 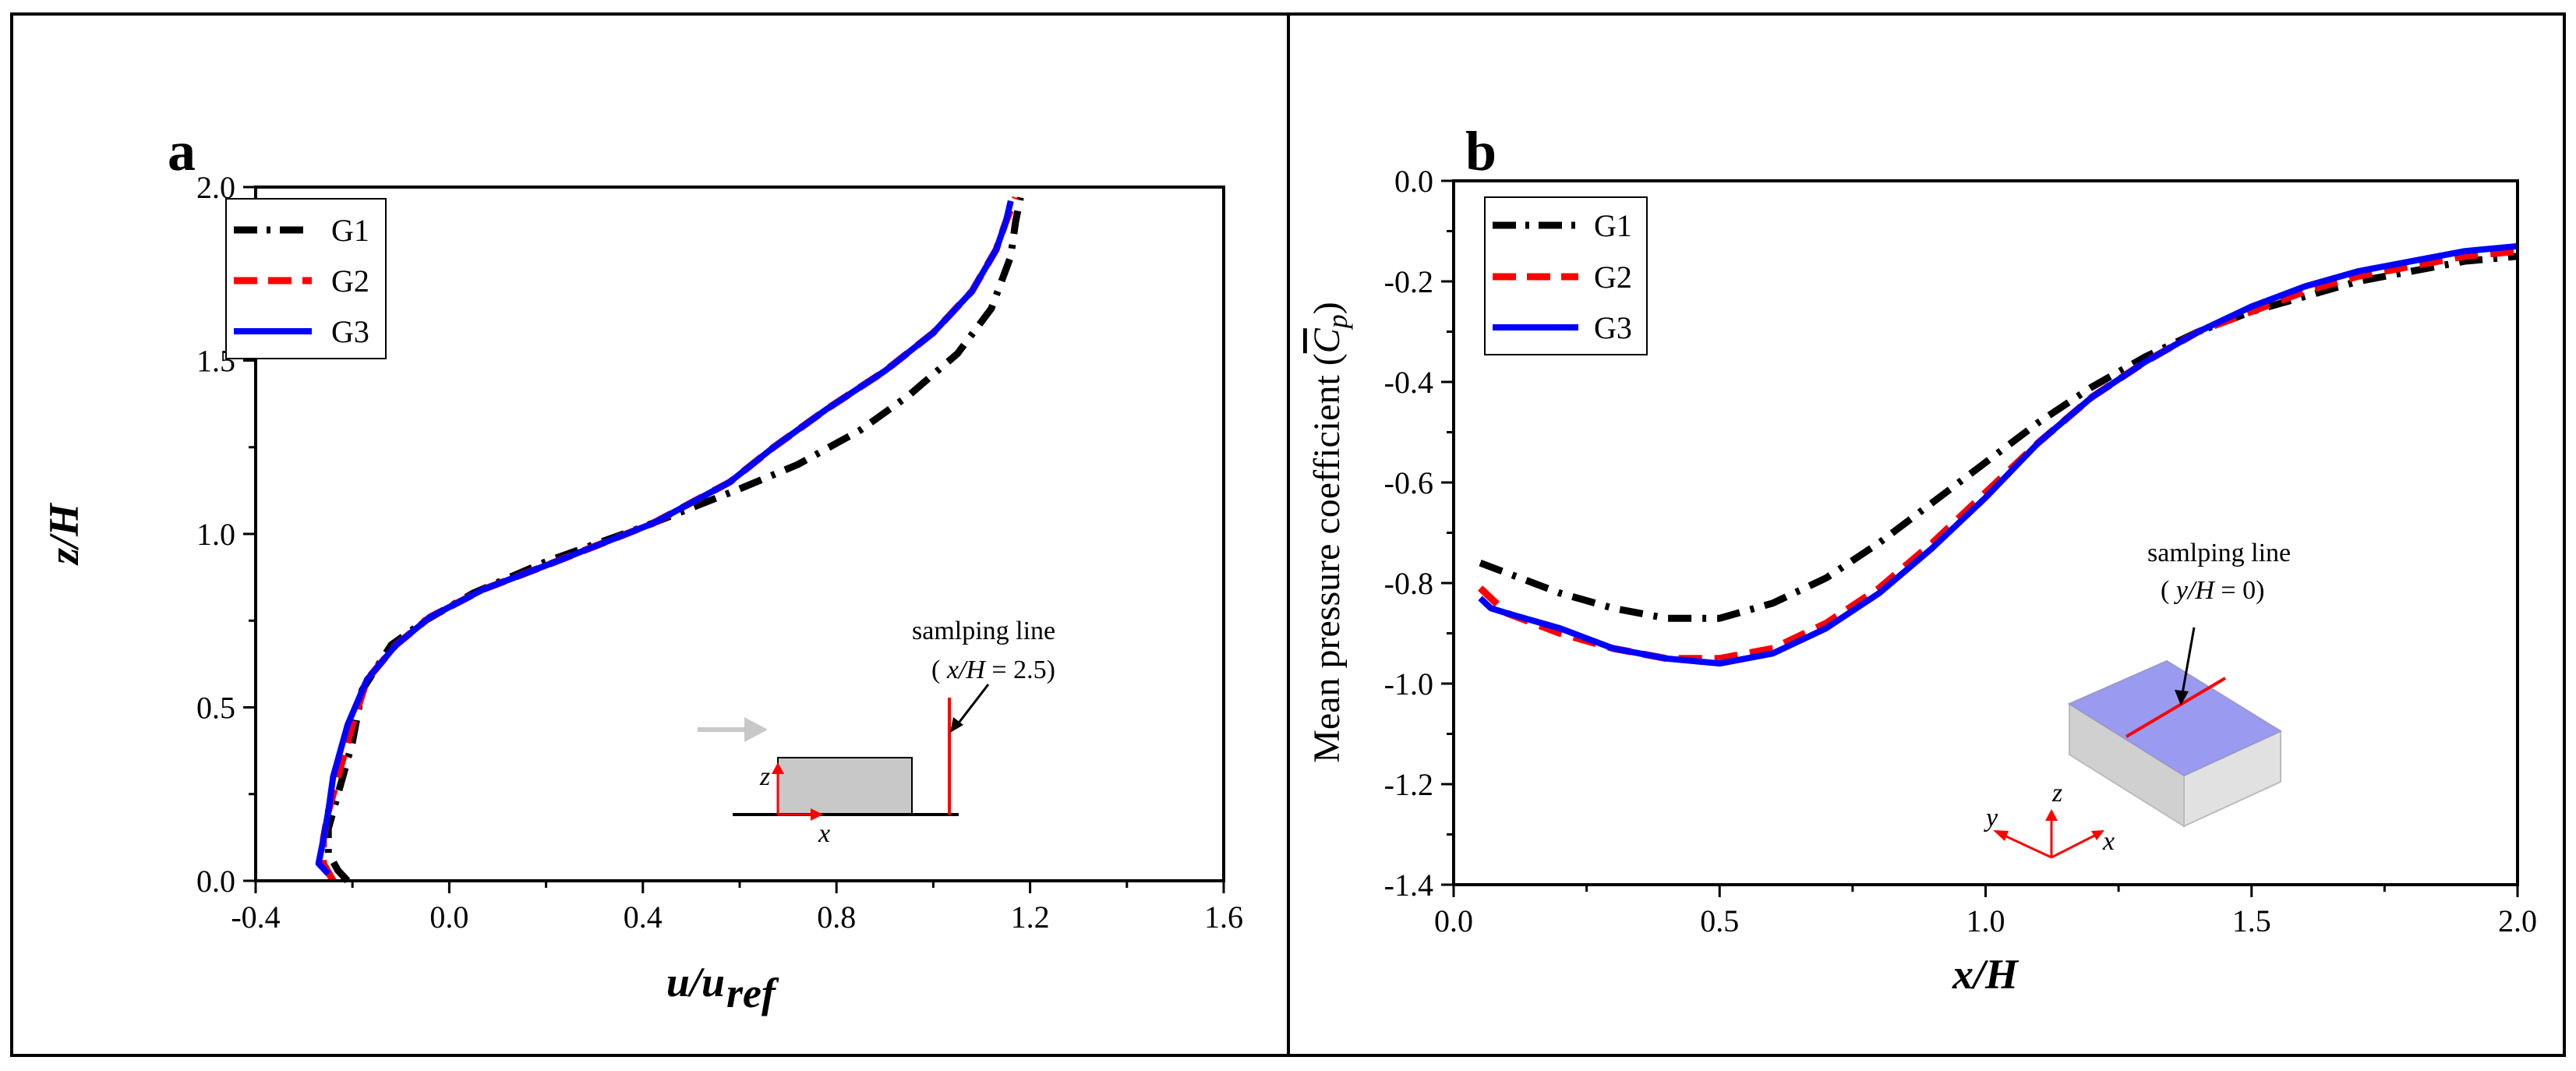 What do you see at coordinates (1408, 383) in the screenshot?
I see `y-tick-label: -0.4` at bounding box center [1408, 383].